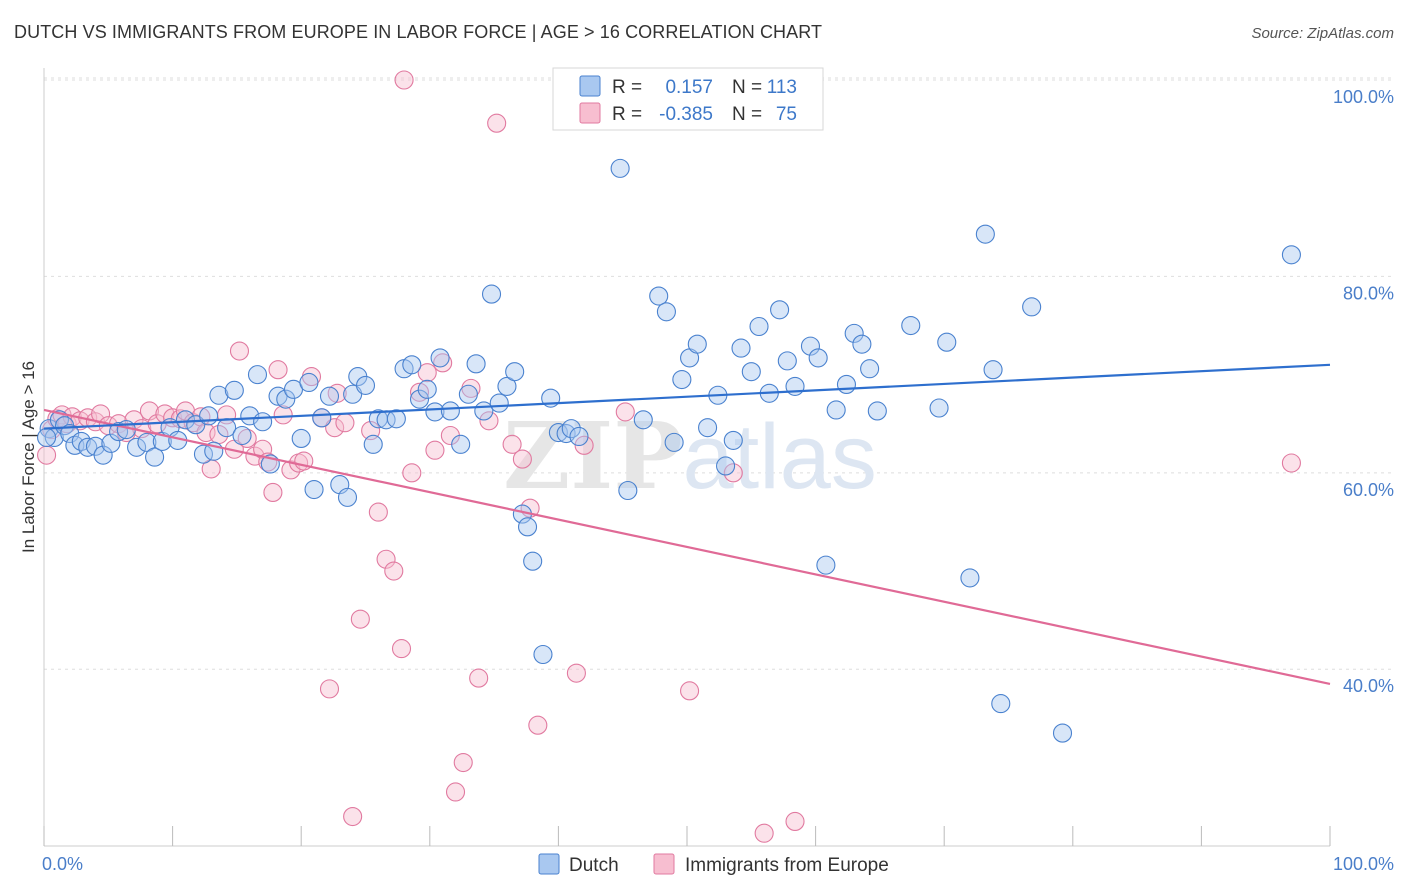 The height and width of the screenshot is (892, 1406). Describe the element at coordinates (627, 114) in the screenshot. I see `legend-r-label-immigrants: R =` at that location.